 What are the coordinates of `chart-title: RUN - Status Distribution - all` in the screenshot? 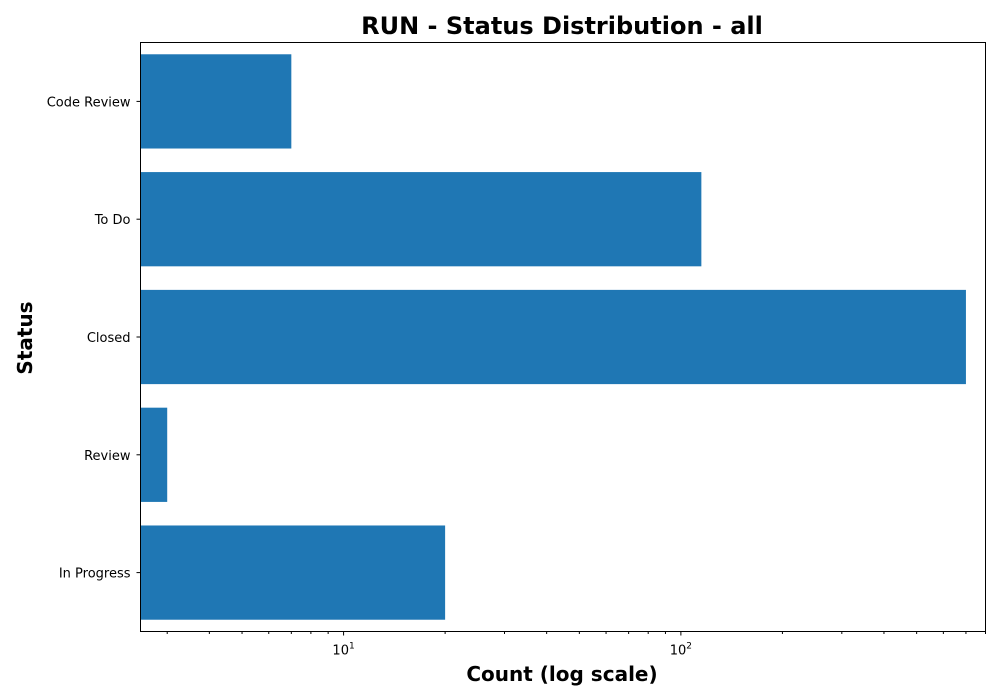 It's located at (562, 26).